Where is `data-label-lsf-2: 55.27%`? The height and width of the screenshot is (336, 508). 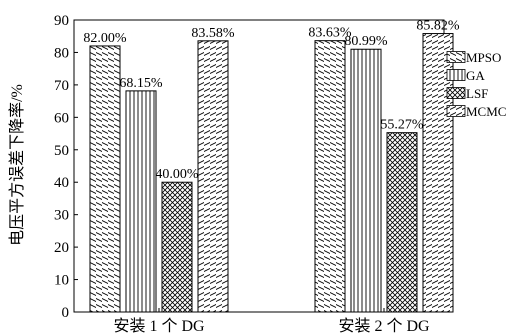 data-label-lsf-2: 55.27% is located at coordinates (402, 125).